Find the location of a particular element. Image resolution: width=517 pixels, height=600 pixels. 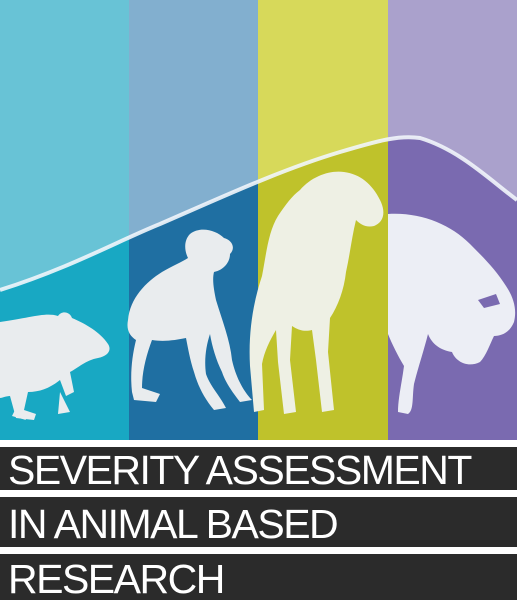

title-band-2: IN ANIMAL BASED is located at coordinates (258, 522).